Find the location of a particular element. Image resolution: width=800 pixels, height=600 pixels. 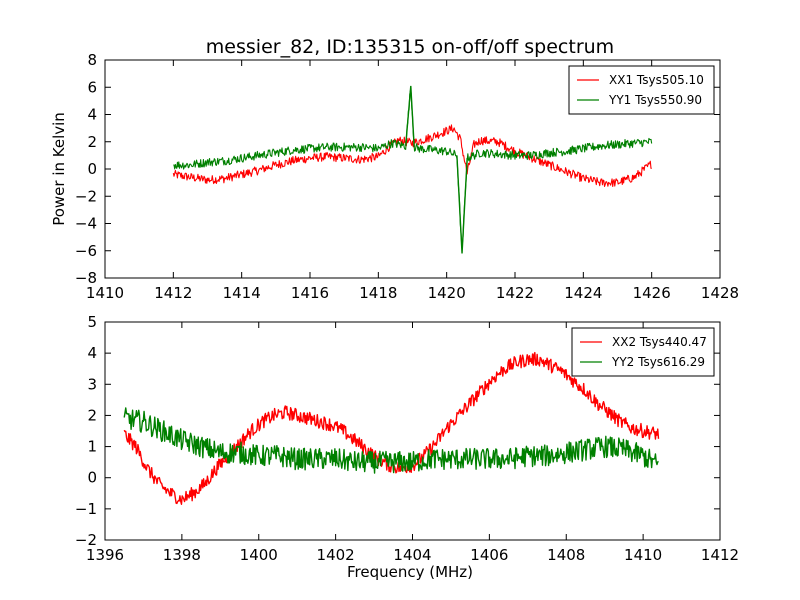

bottom-legend: XX2 Tsys440.47 YY2 Tsys616.29 is located at coordinates (643, 352).